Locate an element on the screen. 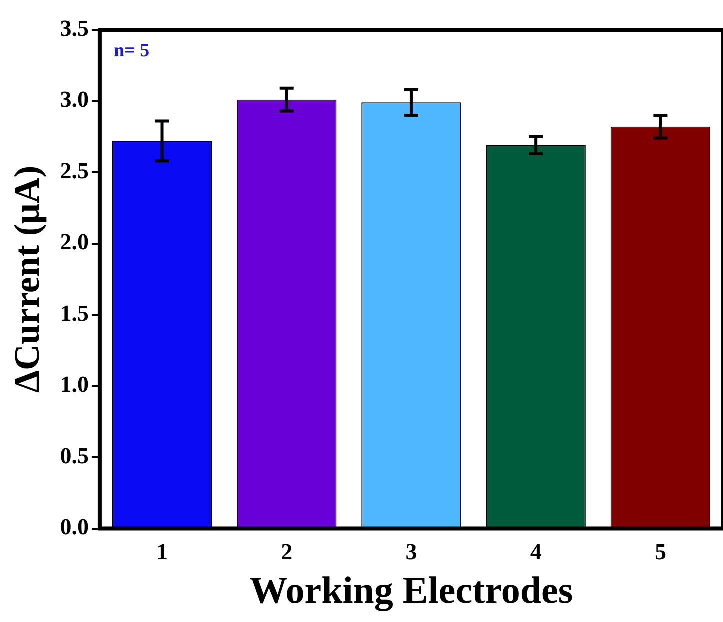 This screenshot has width=723, height=622. x-tick-label: 1 is located at coordinates (162, 552).